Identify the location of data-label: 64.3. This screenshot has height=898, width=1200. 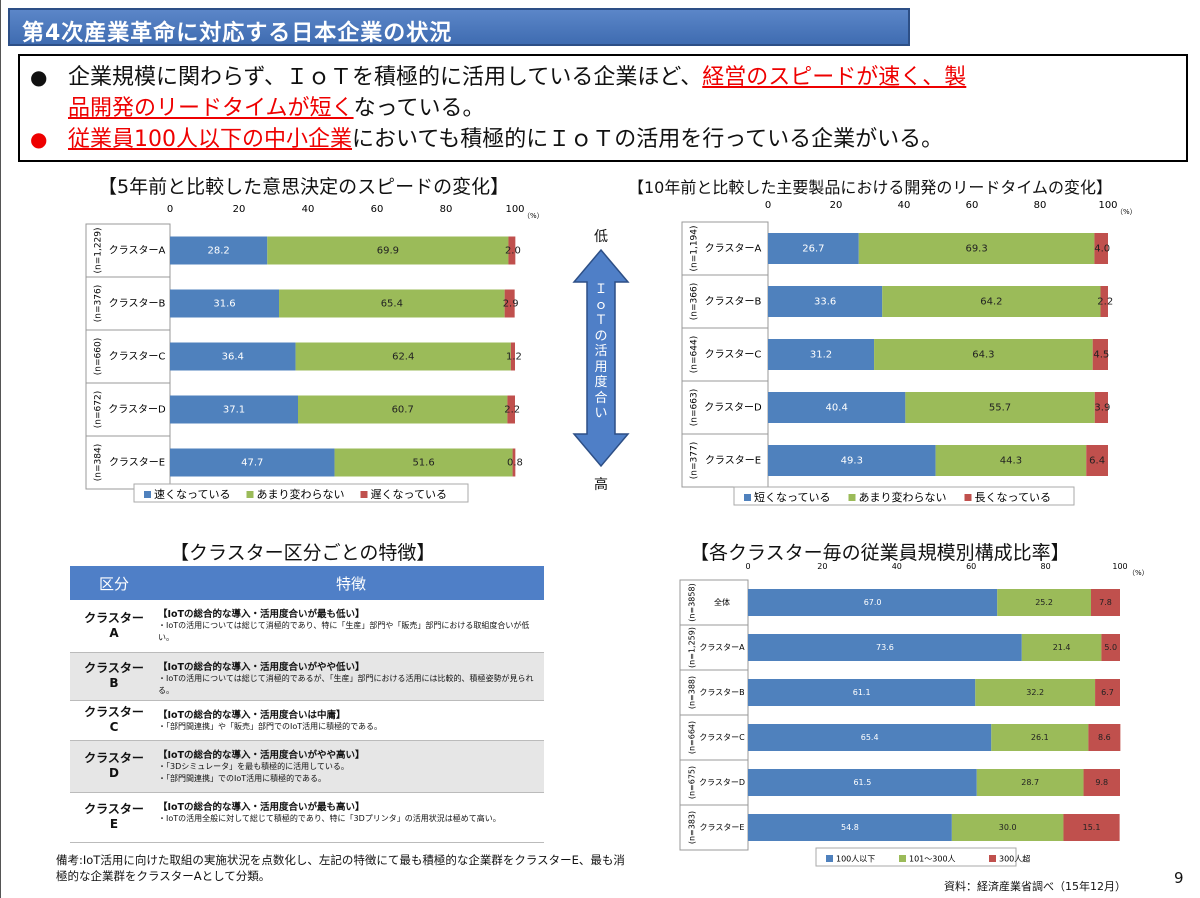
(983, 355).